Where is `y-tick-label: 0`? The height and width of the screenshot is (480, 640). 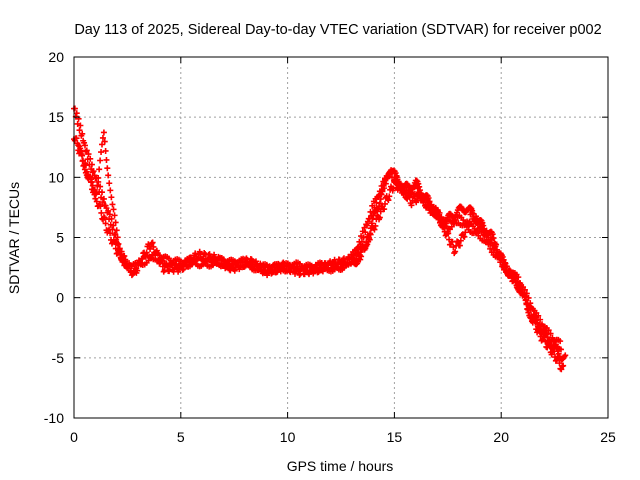
y-tick-label: 0 is located at coordinates (60, 298).